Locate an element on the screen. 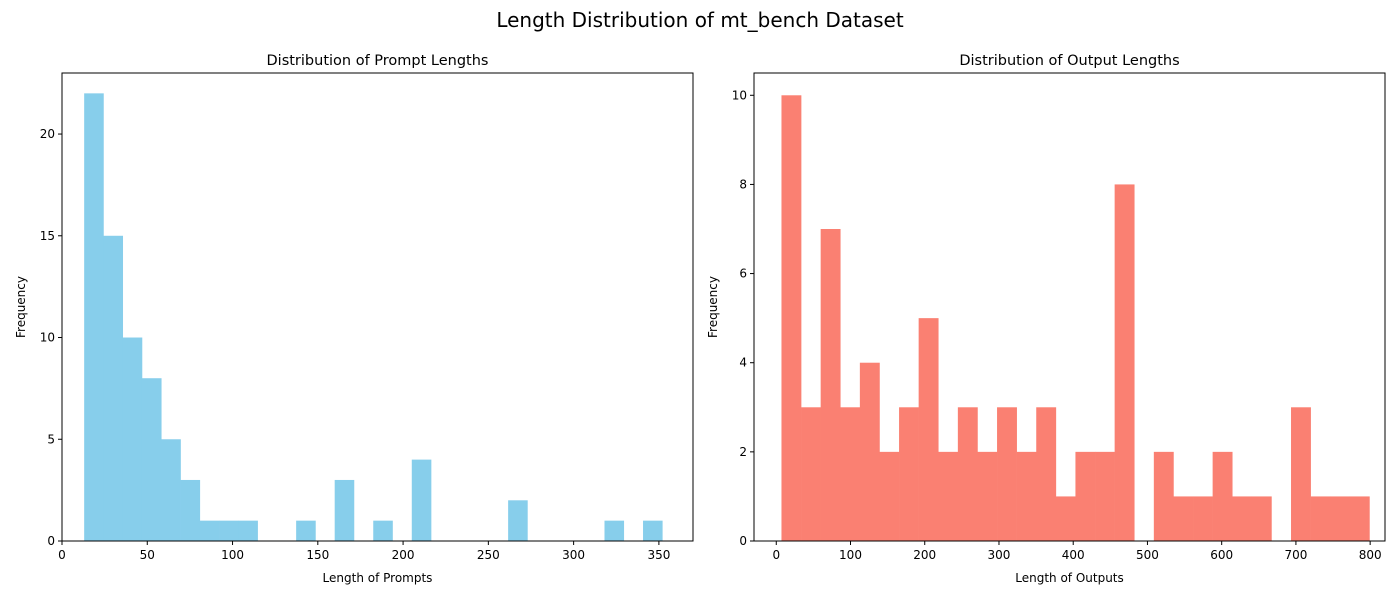 The image size is (1400, 600). output-x-tick-label: 700 is located at coordinates (1295, 555).